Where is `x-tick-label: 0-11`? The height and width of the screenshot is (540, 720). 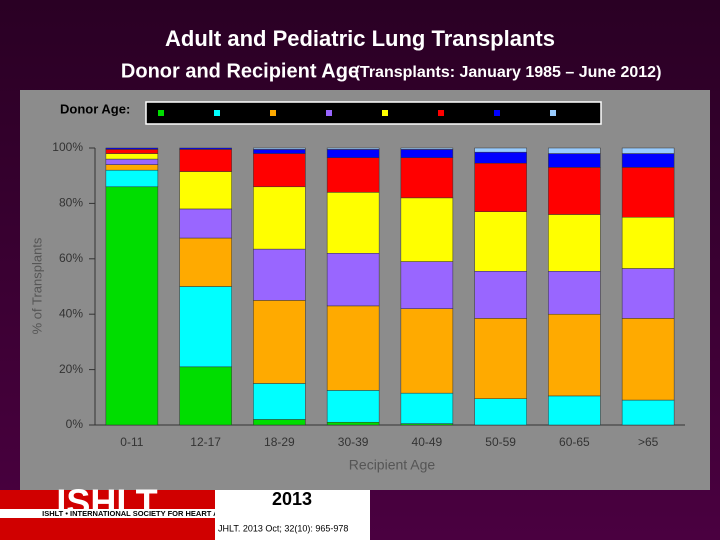 x-tick-label: 0-11 is located at coordinates (131, 442).